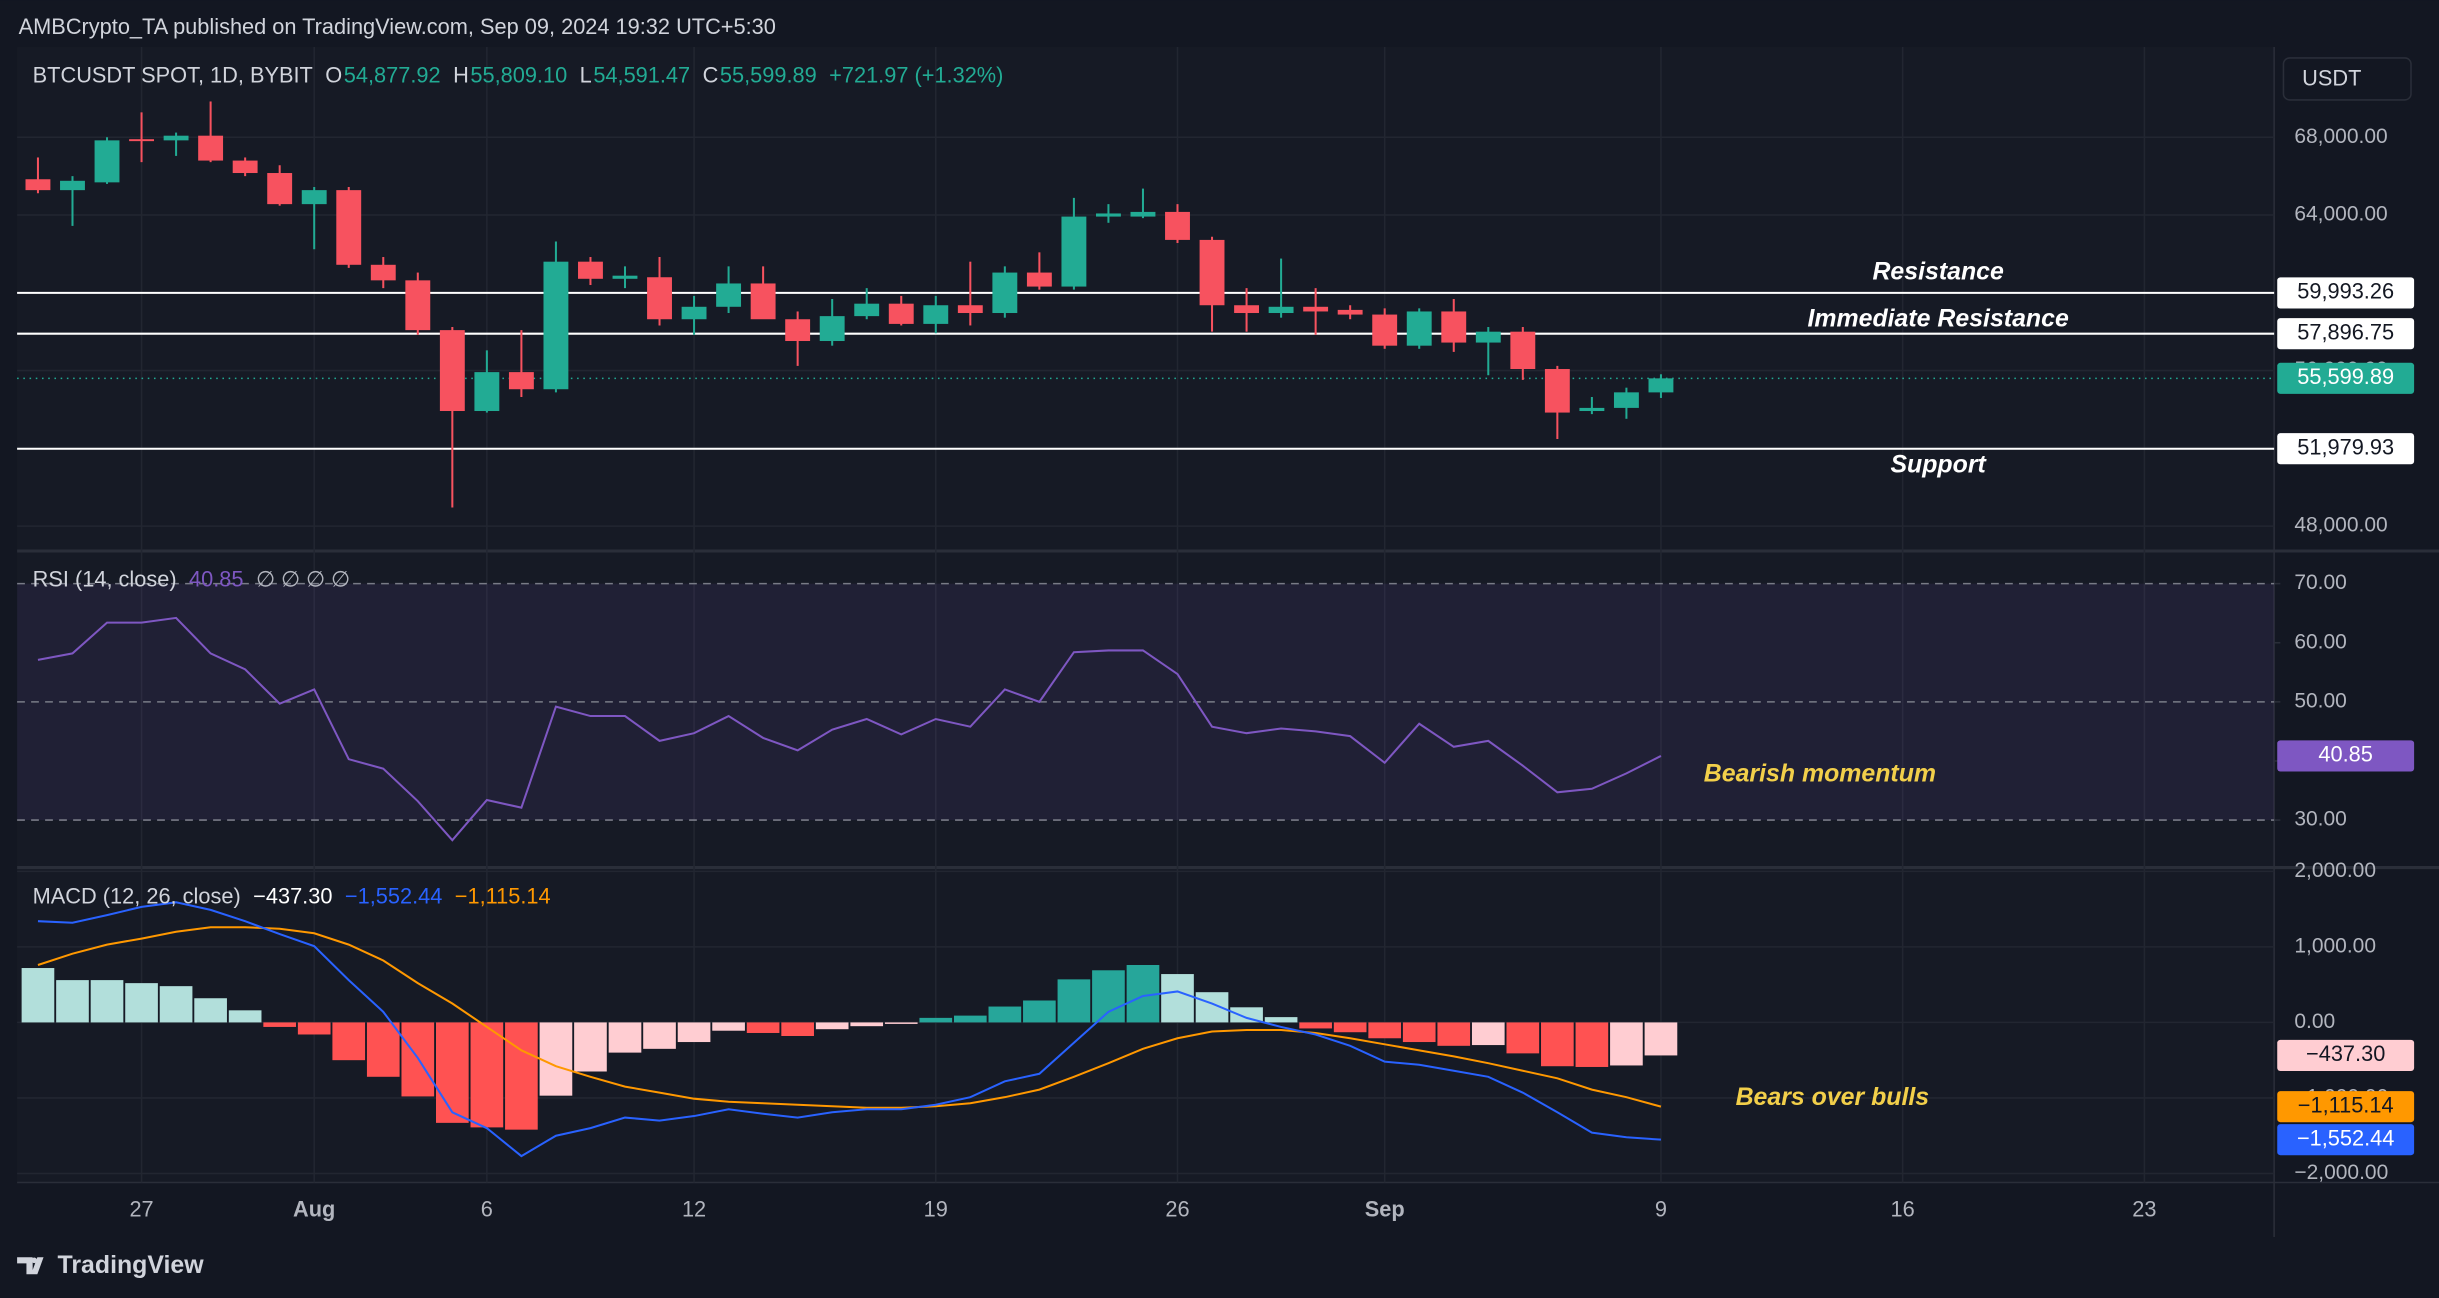  What do you see at coordinates (2320, 641) in the screenshot?
I see `y-tick-label: 60.00` at bounding box center [2320, 641].